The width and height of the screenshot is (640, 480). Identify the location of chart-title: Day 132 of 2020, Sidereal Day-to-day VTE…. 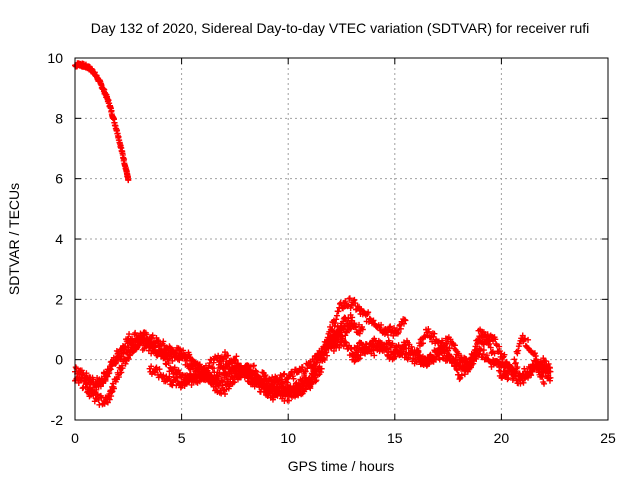
(340, 28).